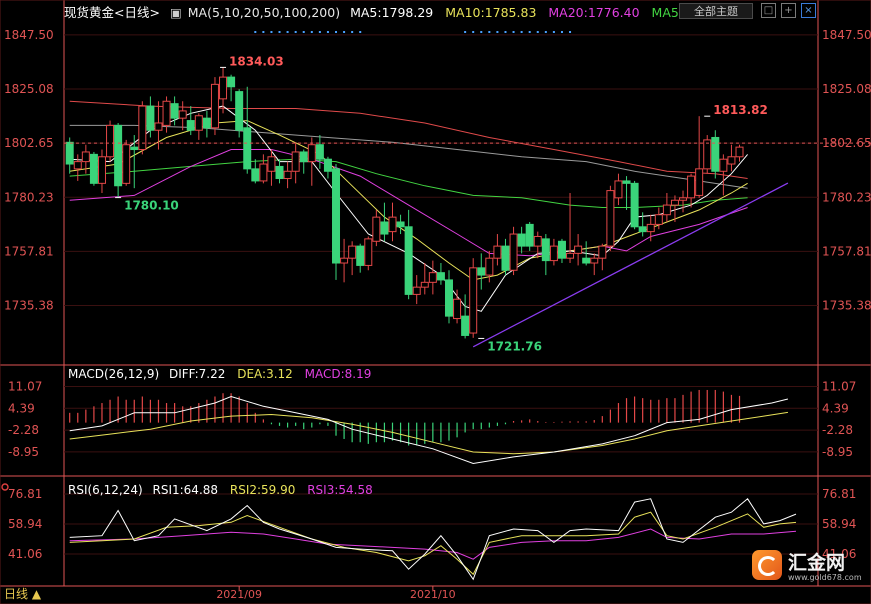  What do you see at coordinates (768, 10) in the screenshot?
I see `square-icon: □` at bounding box center [768, 10].